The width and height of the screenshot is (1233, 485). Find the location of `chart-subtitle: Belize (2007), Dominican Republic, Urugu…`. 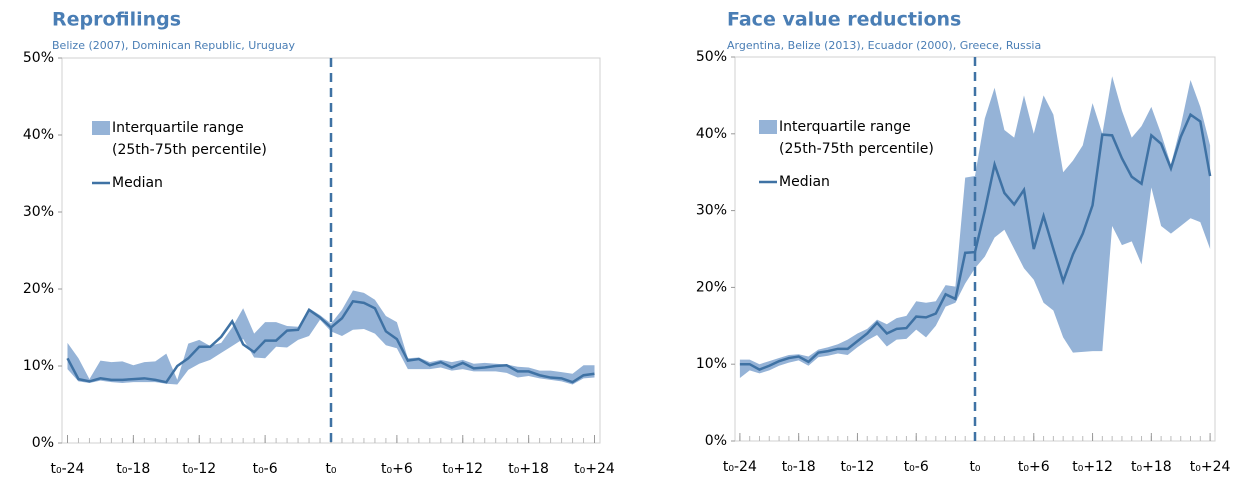

chart-subtitle: Belize (2007), Dominican Republic, Urugu… is located at coordinates (174, 45).